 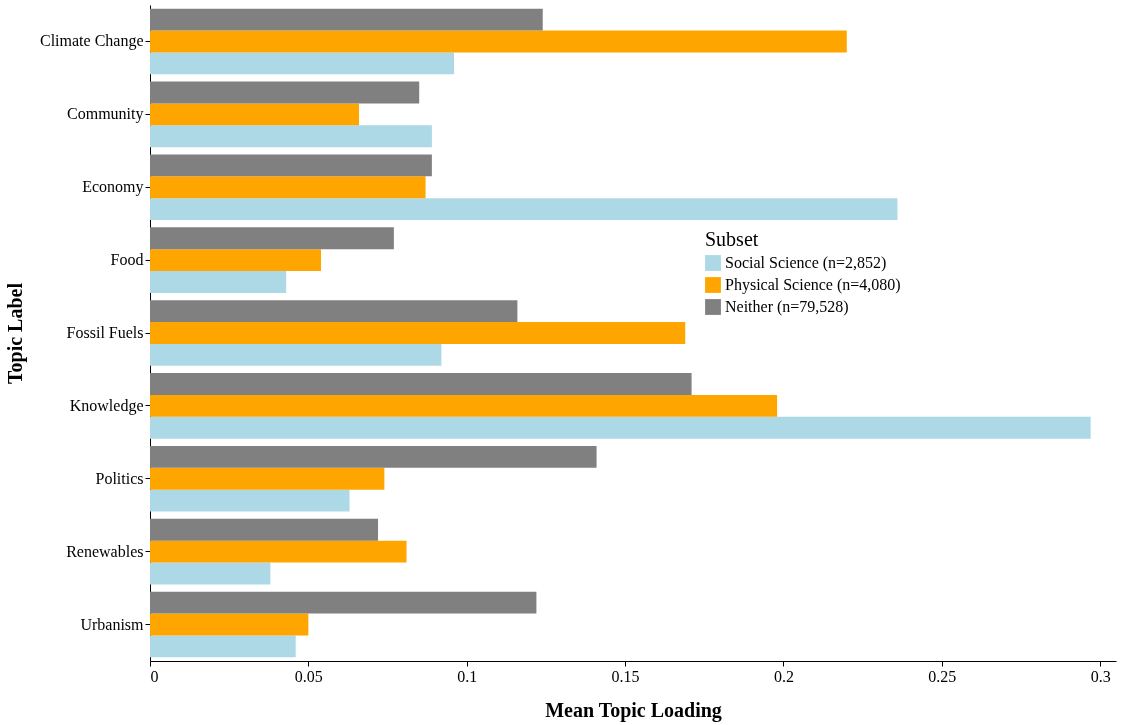 What do you see at coordinates (127, 260) in the screenshot?
I see `y-tick-label: Food` at bounding box center [127, 260].